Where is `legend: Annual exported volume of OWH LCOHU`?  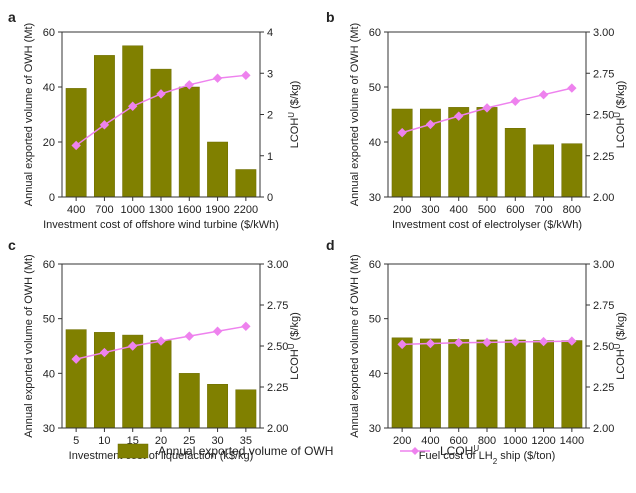 legend: Annual exported volume of OWH LCOHU is located at coordinates (298, 451).